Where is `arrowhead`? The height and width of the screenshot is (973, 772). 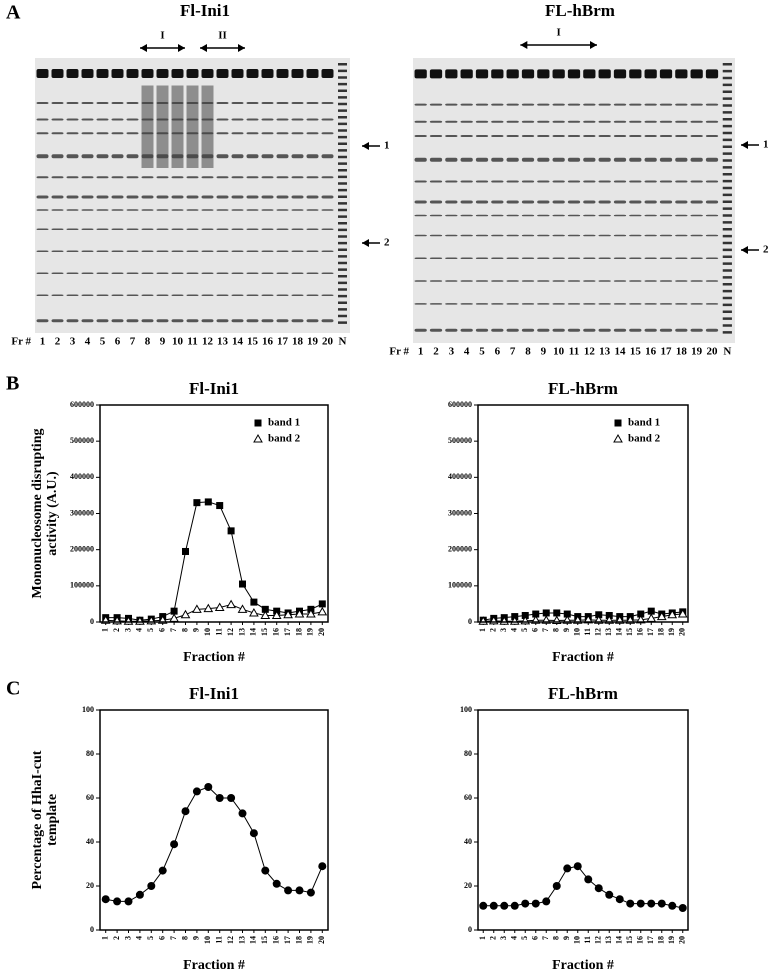
arrowhead is located at coordinates (365, 243).